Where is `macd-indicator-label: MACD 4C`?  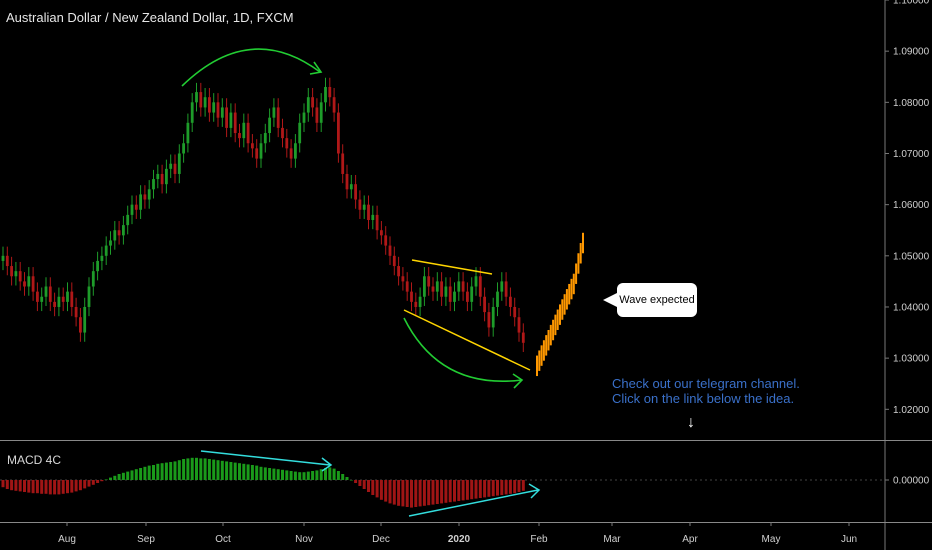 macd-indicator-label: MACD 4C is located at coordinates (34, 460).